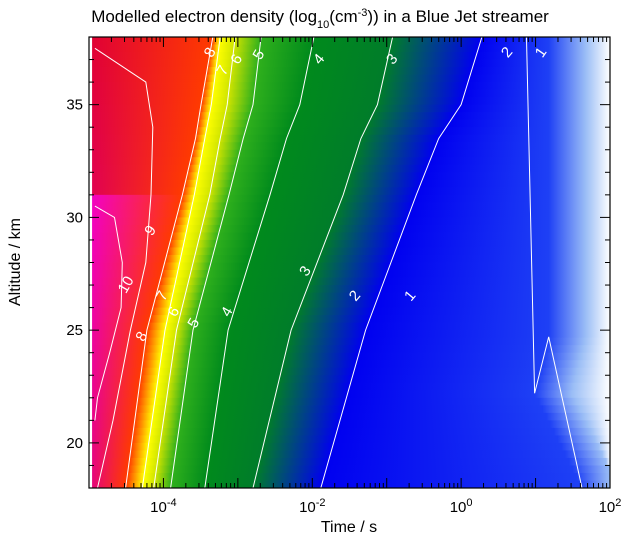 The height and width of the screenshot is (542, 640). Describe the element at coordinates (74, 105) in the screenshot. I see `y-tick-label: 35` at that location.